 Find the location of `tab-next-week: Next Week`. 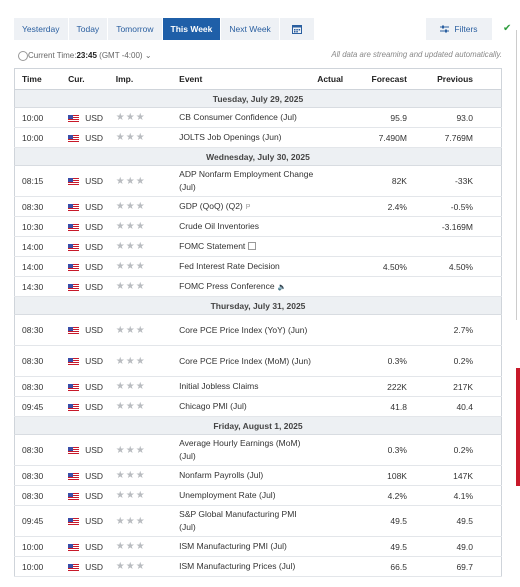

tab-next-week: Next Week is located at coordinates (250, 29).